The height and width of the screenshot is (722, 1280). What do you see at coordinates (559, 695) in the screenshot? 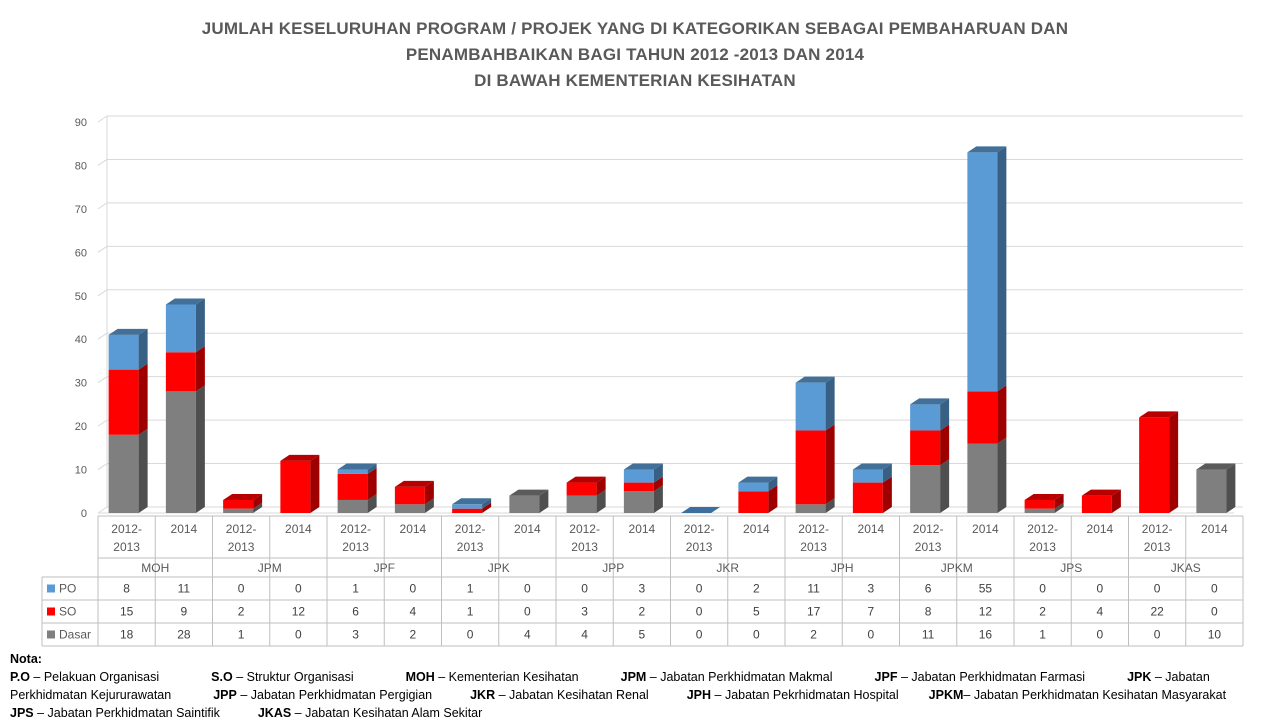
I see `note-item: JKR – Jabatan Kesihatan Renal` at bounding box center [559, 695].